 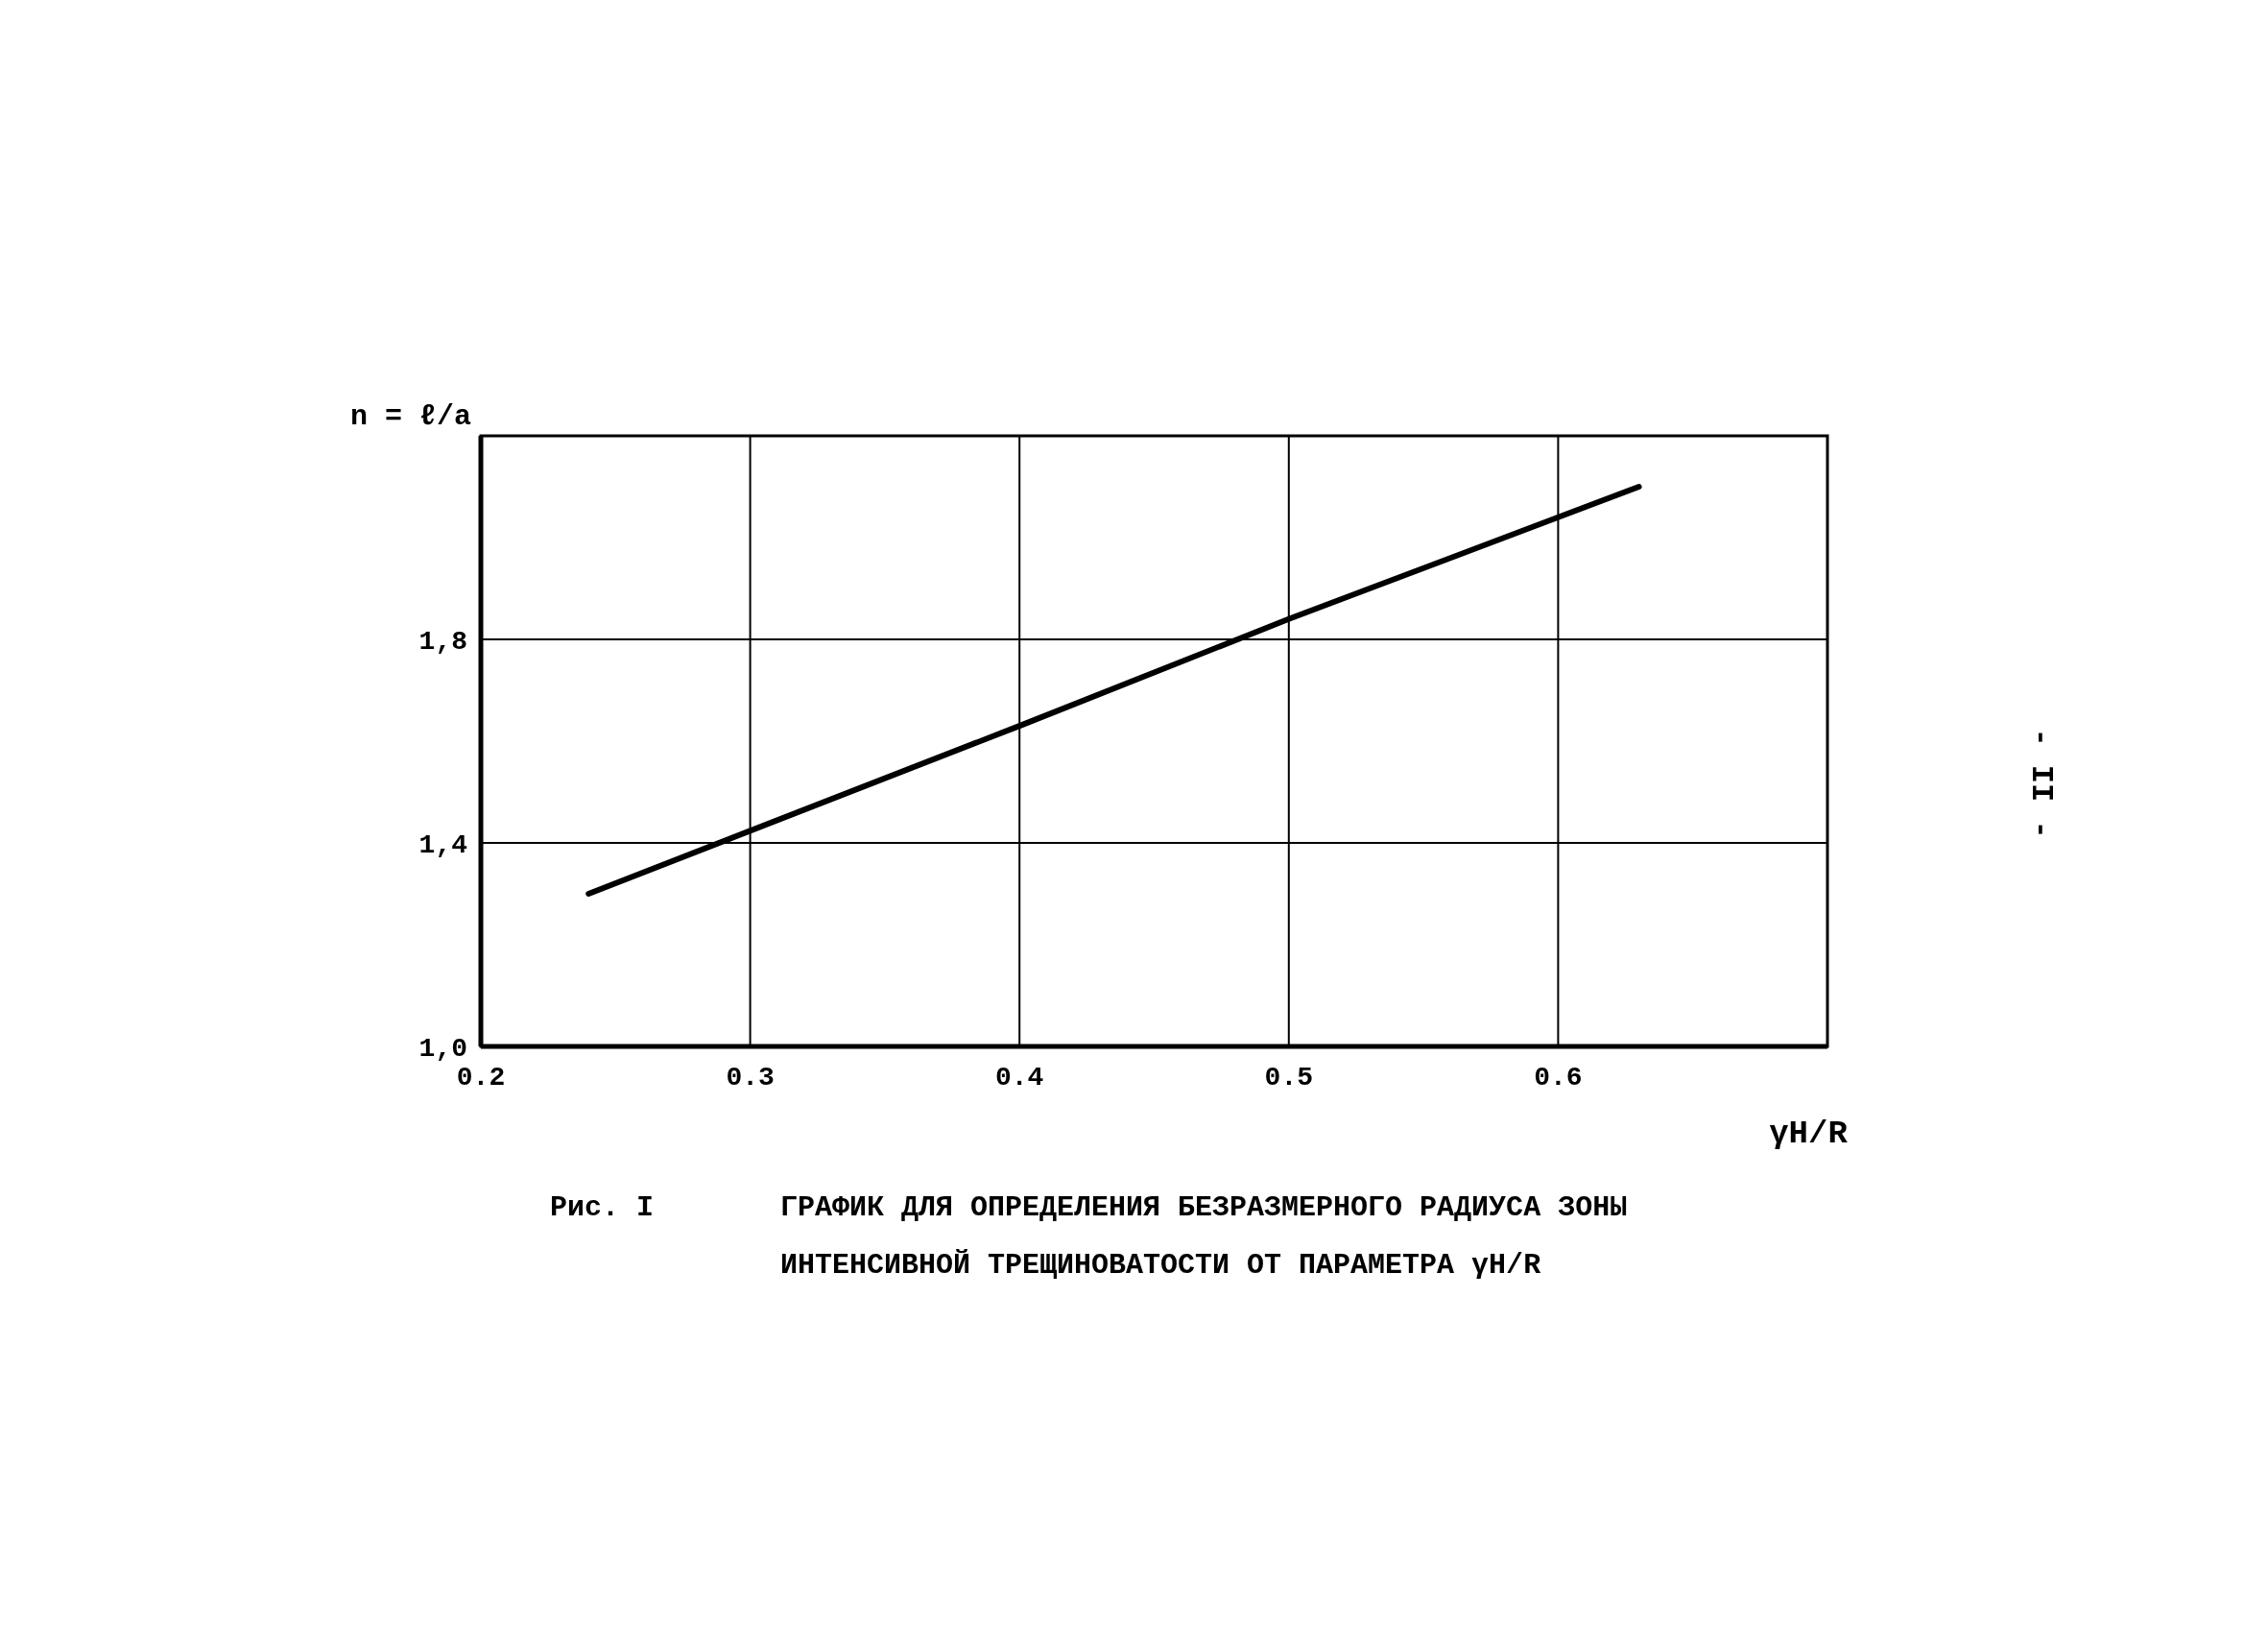 What do you see at coordinates (442, 642) in the screenshot?
I see `y-tick-label: 1,8` at bounding box center [442, 642].